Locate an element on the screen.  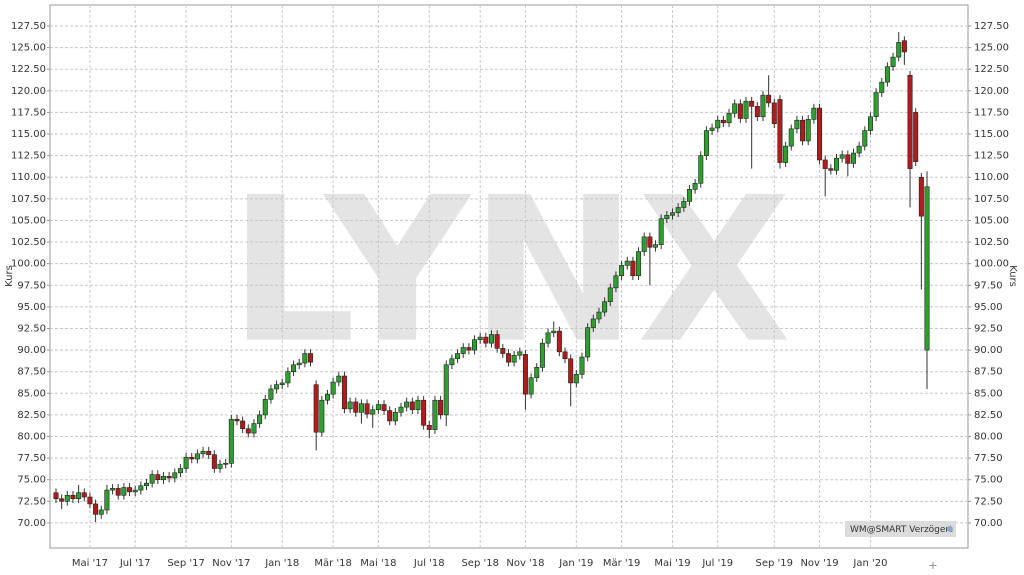
y-tick-label: 105.00 is located at coordinates (28, 220).